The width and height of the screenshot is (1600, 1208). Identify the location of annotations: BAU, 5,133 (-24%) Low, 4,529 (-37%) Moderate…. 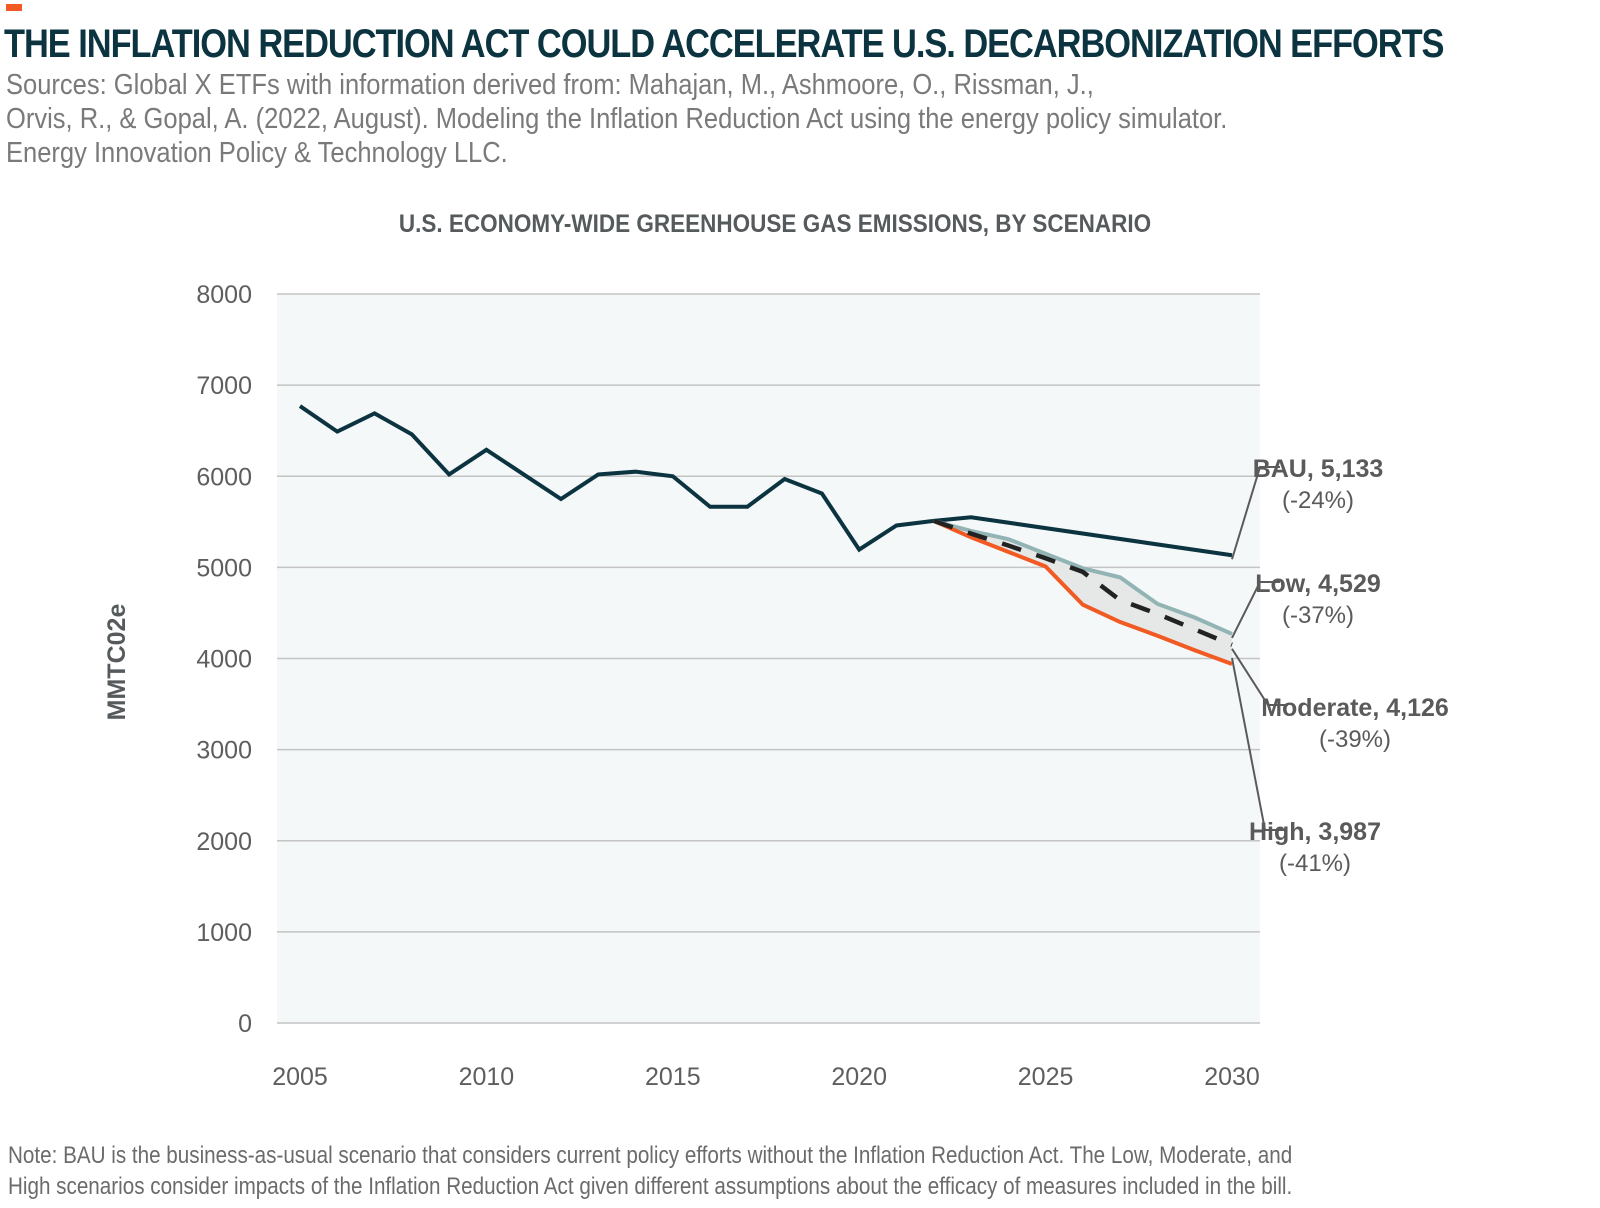
(1340, 666).